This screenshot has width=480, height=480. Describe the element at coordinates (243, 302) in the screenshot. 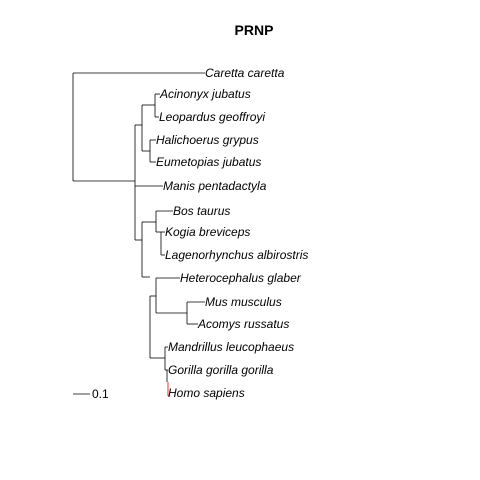

I see `tip-label-mus: Mus musculus` at that location.